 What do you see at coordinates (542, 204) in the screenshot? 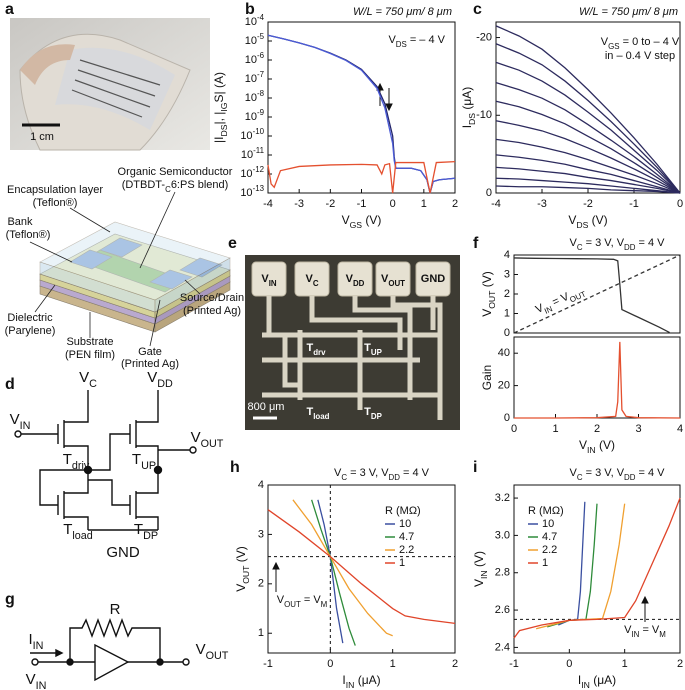
I see `x-tick-label: -3` at bounding box center [542, 204].